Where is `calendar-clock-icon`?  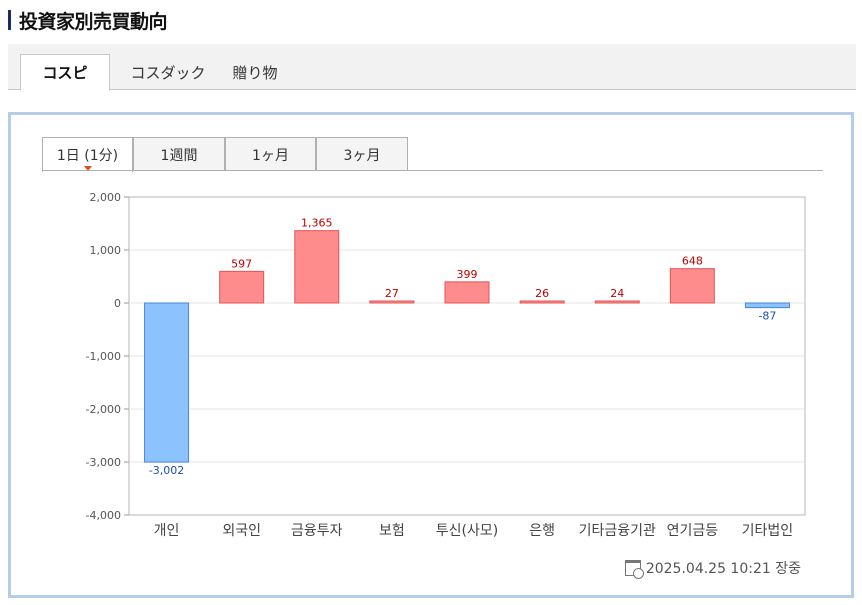
calendar-clock-icon is located at coordinates (634, 569).